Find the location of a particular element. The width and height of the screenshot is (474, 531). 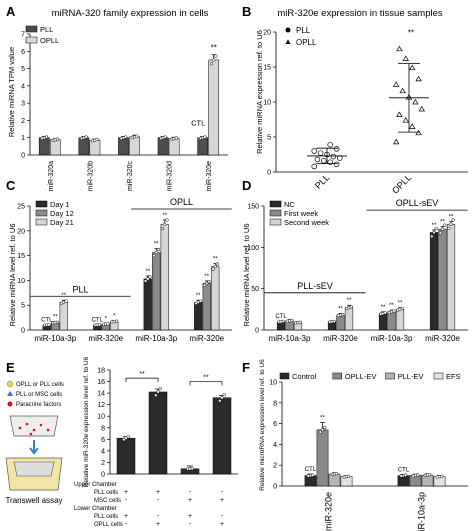

legend-label-c: Day 1 is located at coordinates (60, 204).